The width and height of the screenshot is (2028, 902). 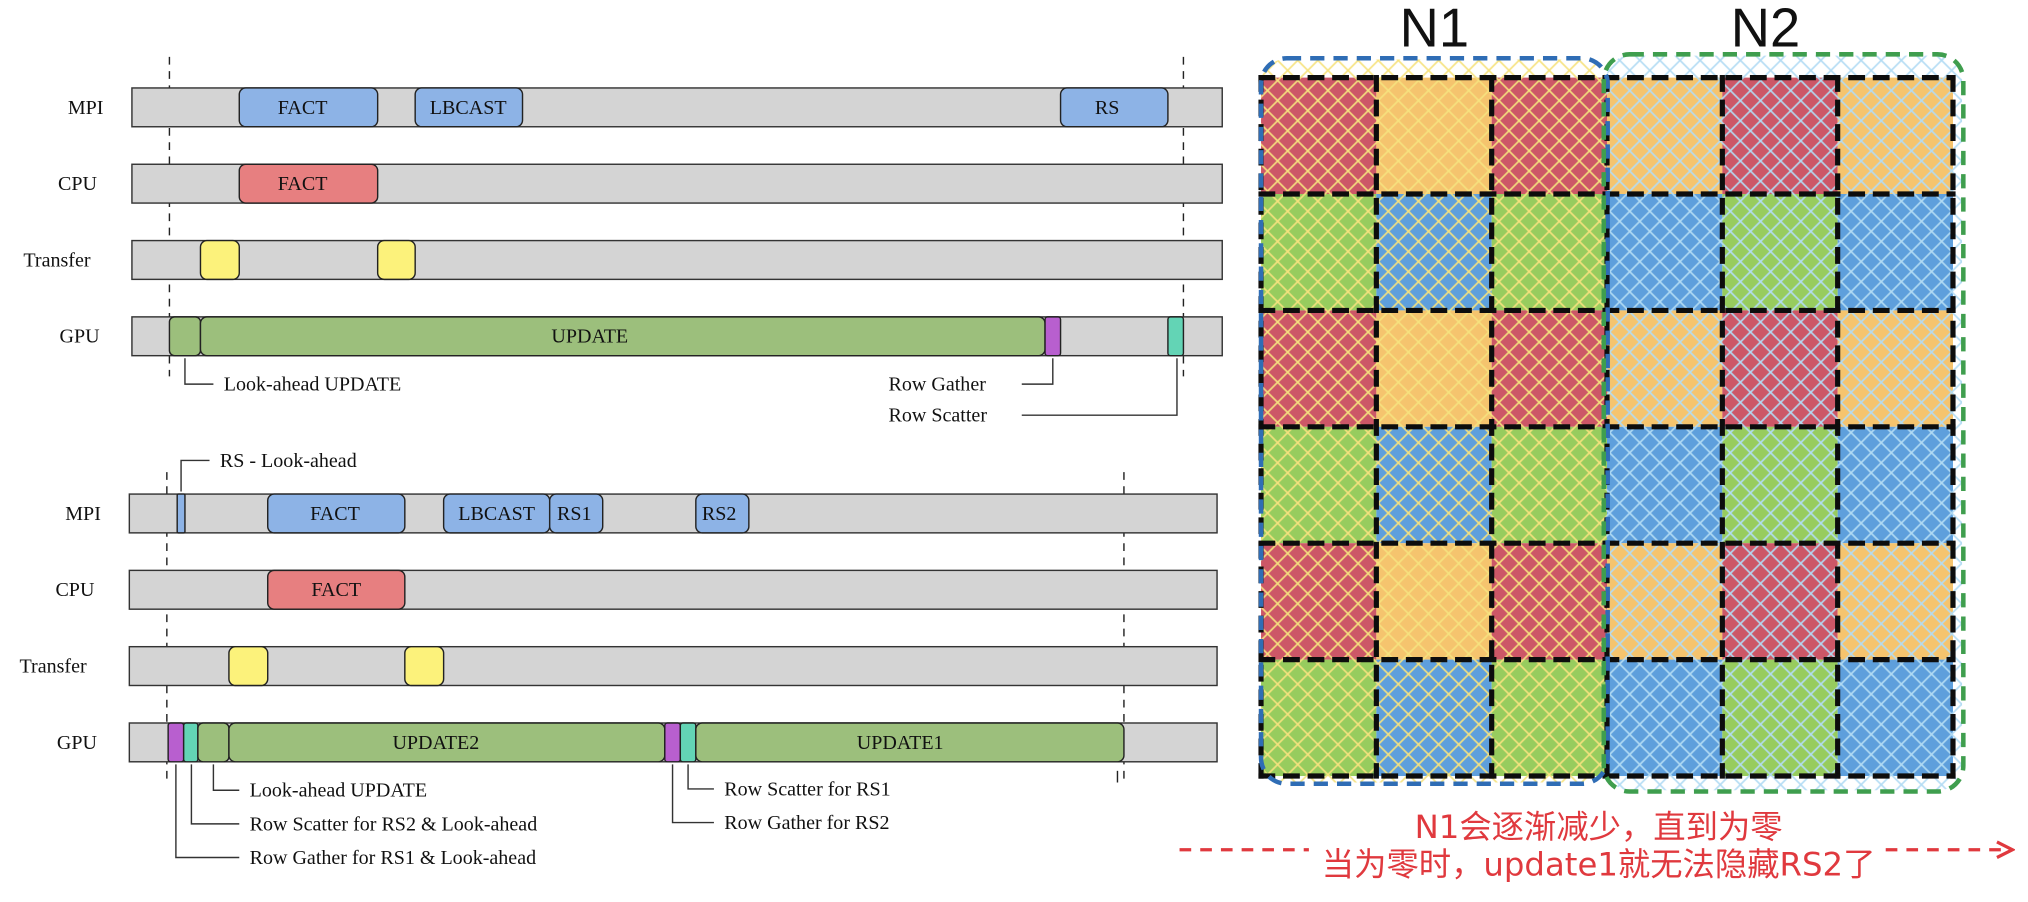 I want to click on top-row-label-transfer: Transfer, so click(x=56, y=260).